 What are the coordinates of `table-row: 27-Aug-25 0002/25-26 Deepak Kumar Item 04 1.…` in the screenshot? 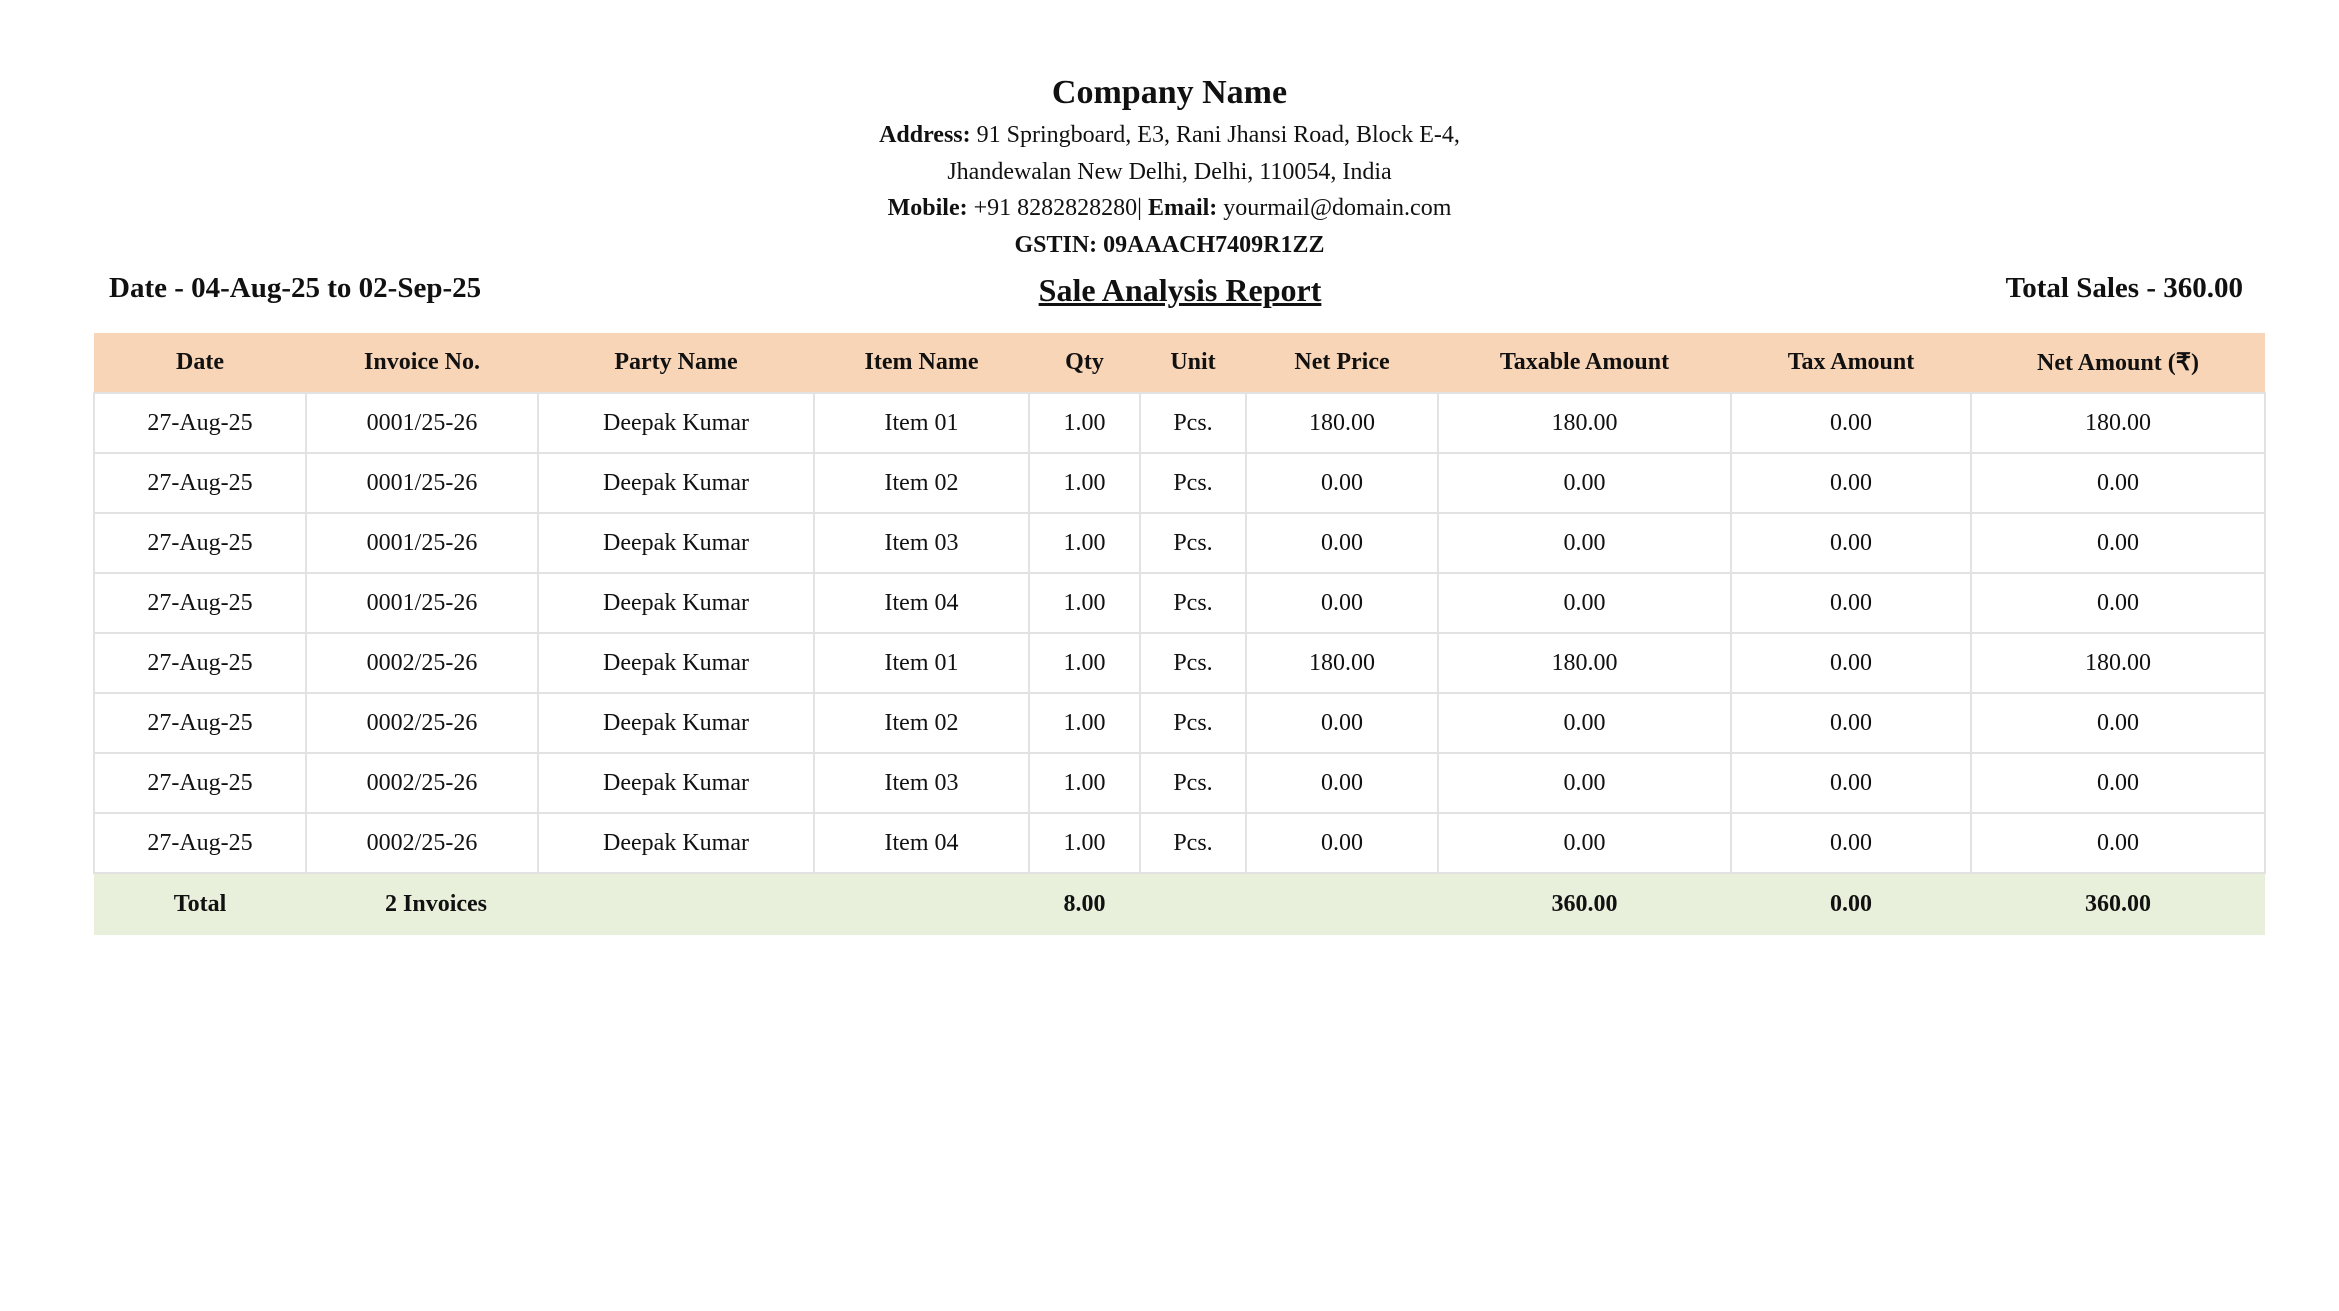 It's located at (1179, 843).